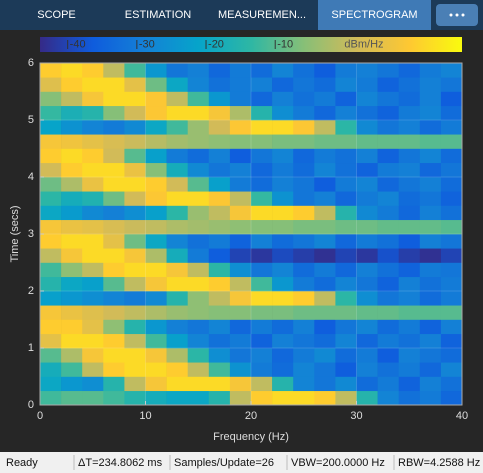  Describe the element at coordinates (374, 15) in the screenshot. I see `tab: SPECTROGRAM` at that location.